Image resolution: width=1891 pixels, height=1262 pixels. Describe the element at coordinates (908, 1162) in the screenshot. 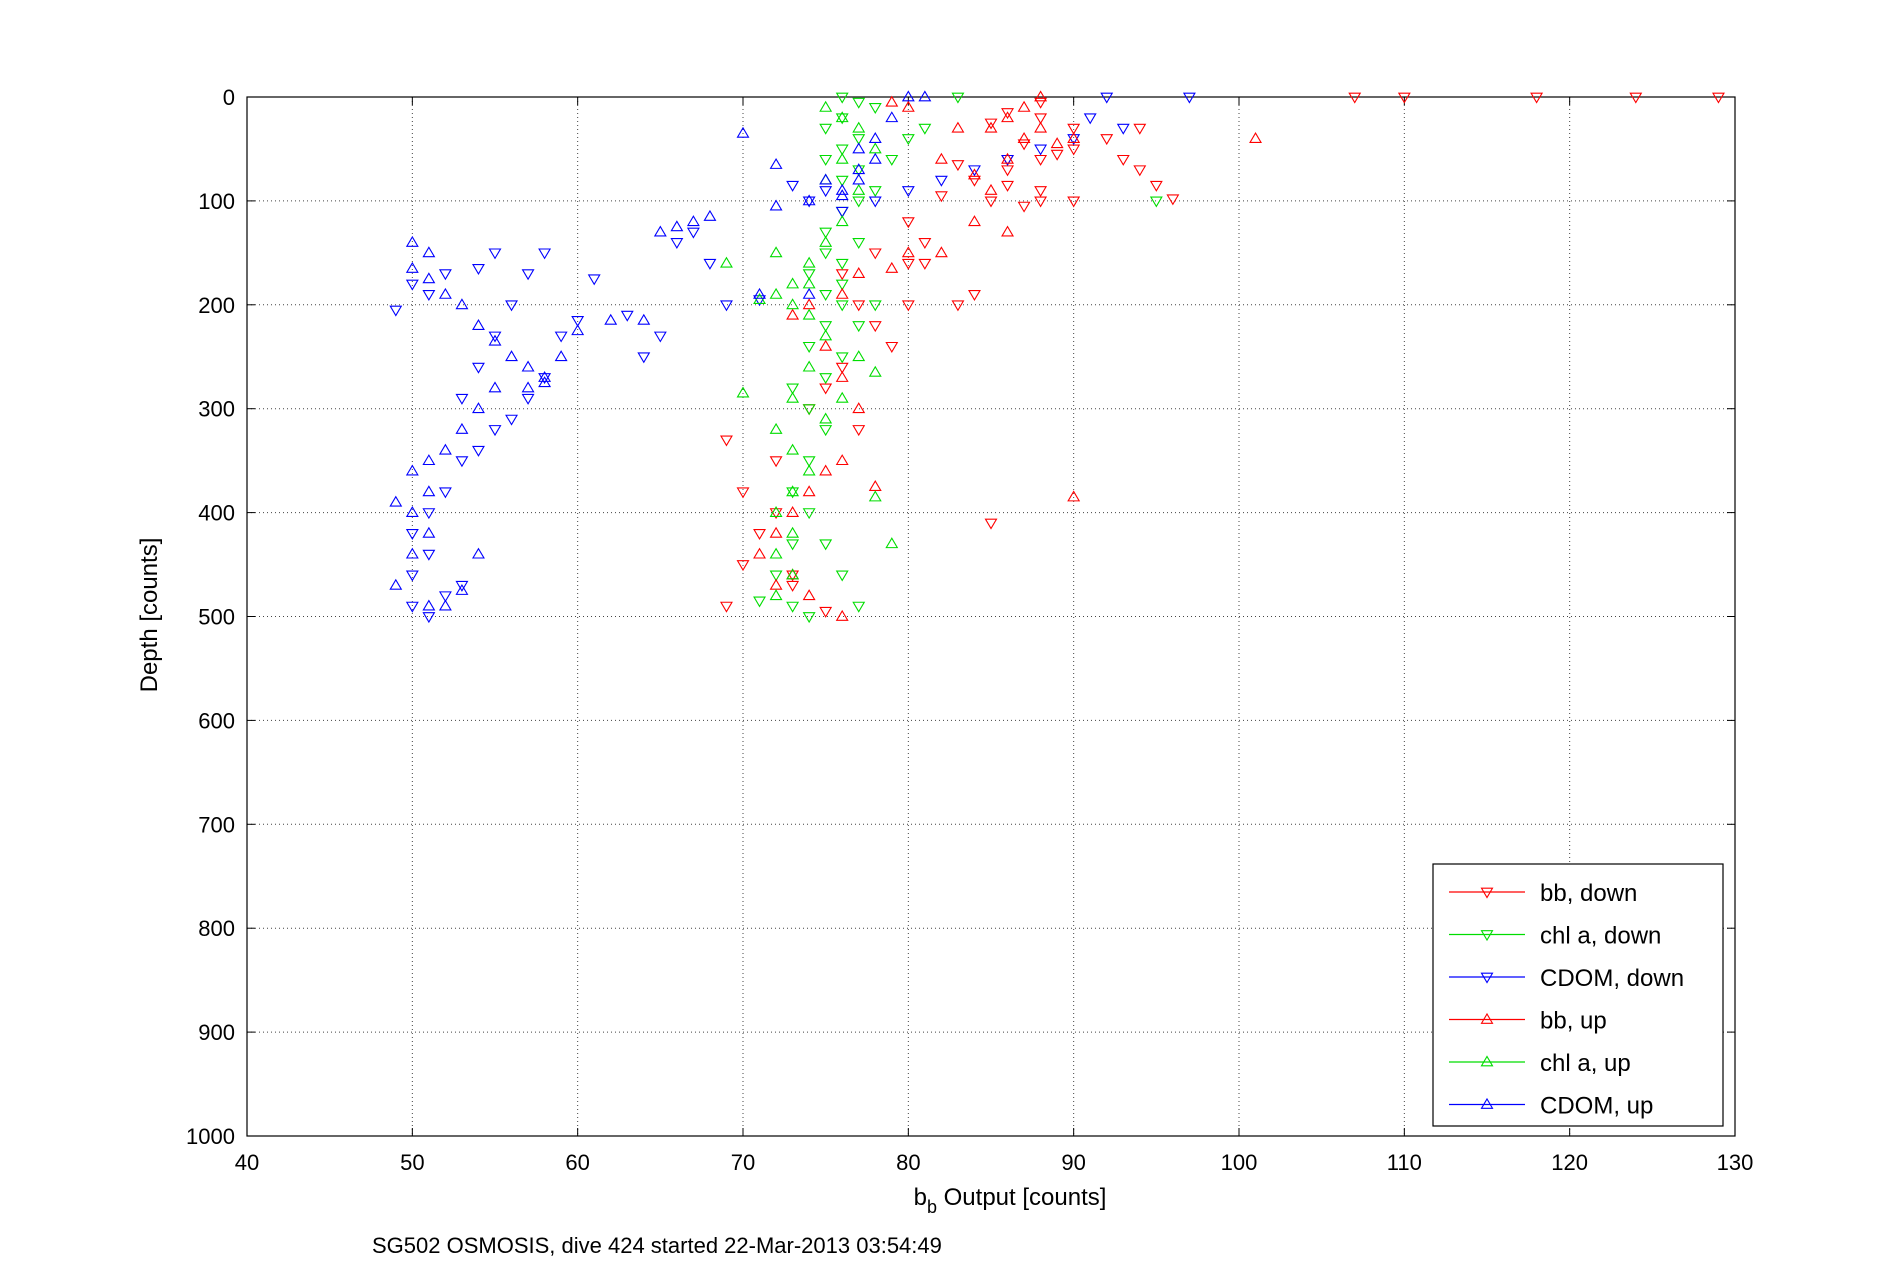

I see `x-tick-label: 80` at that location.